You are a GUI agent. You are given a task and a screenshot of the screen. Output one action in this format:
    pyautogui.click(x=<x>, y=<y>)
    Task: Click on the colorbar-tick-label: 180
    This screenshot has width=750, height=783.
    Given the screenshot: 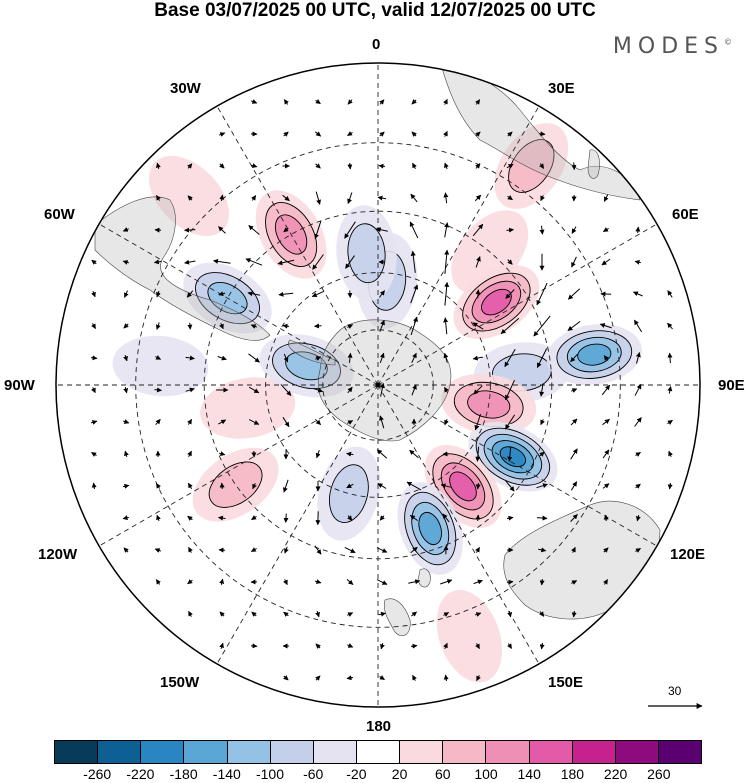 What is the action you would take?
    pyautogui.click(x=572, y=774)
    